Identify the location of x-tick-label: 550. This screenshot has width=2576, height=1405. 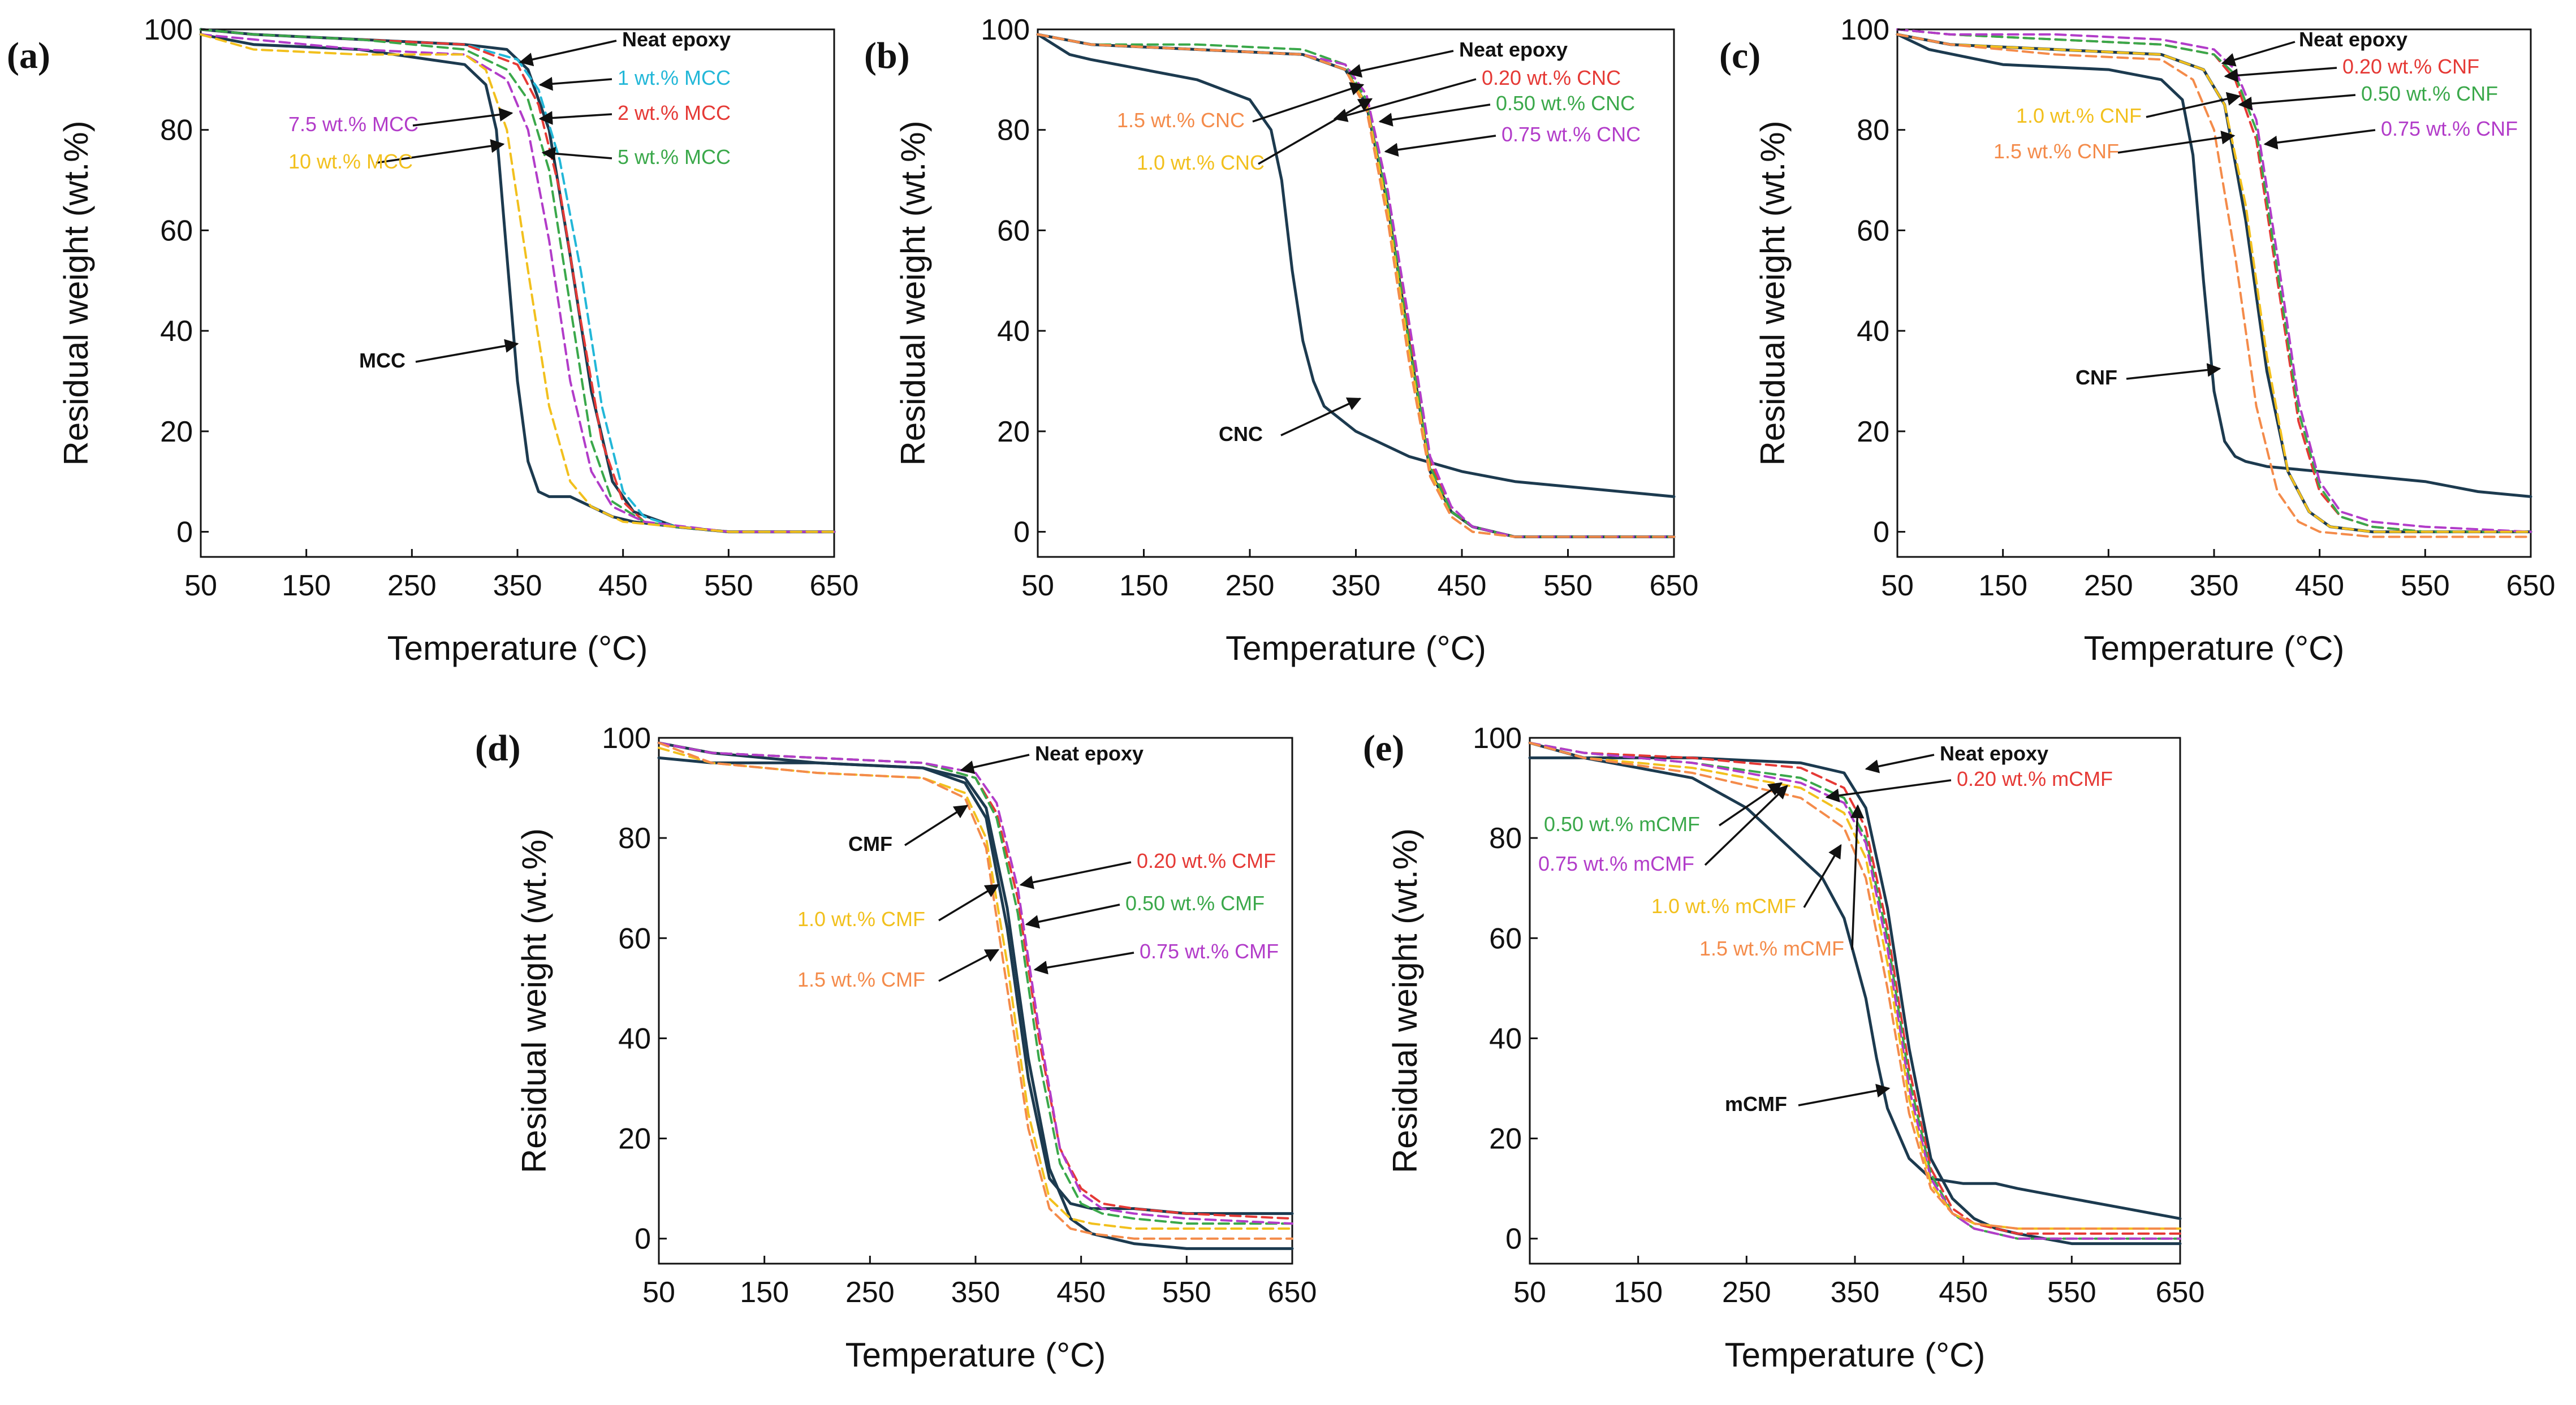
(2426, 586).